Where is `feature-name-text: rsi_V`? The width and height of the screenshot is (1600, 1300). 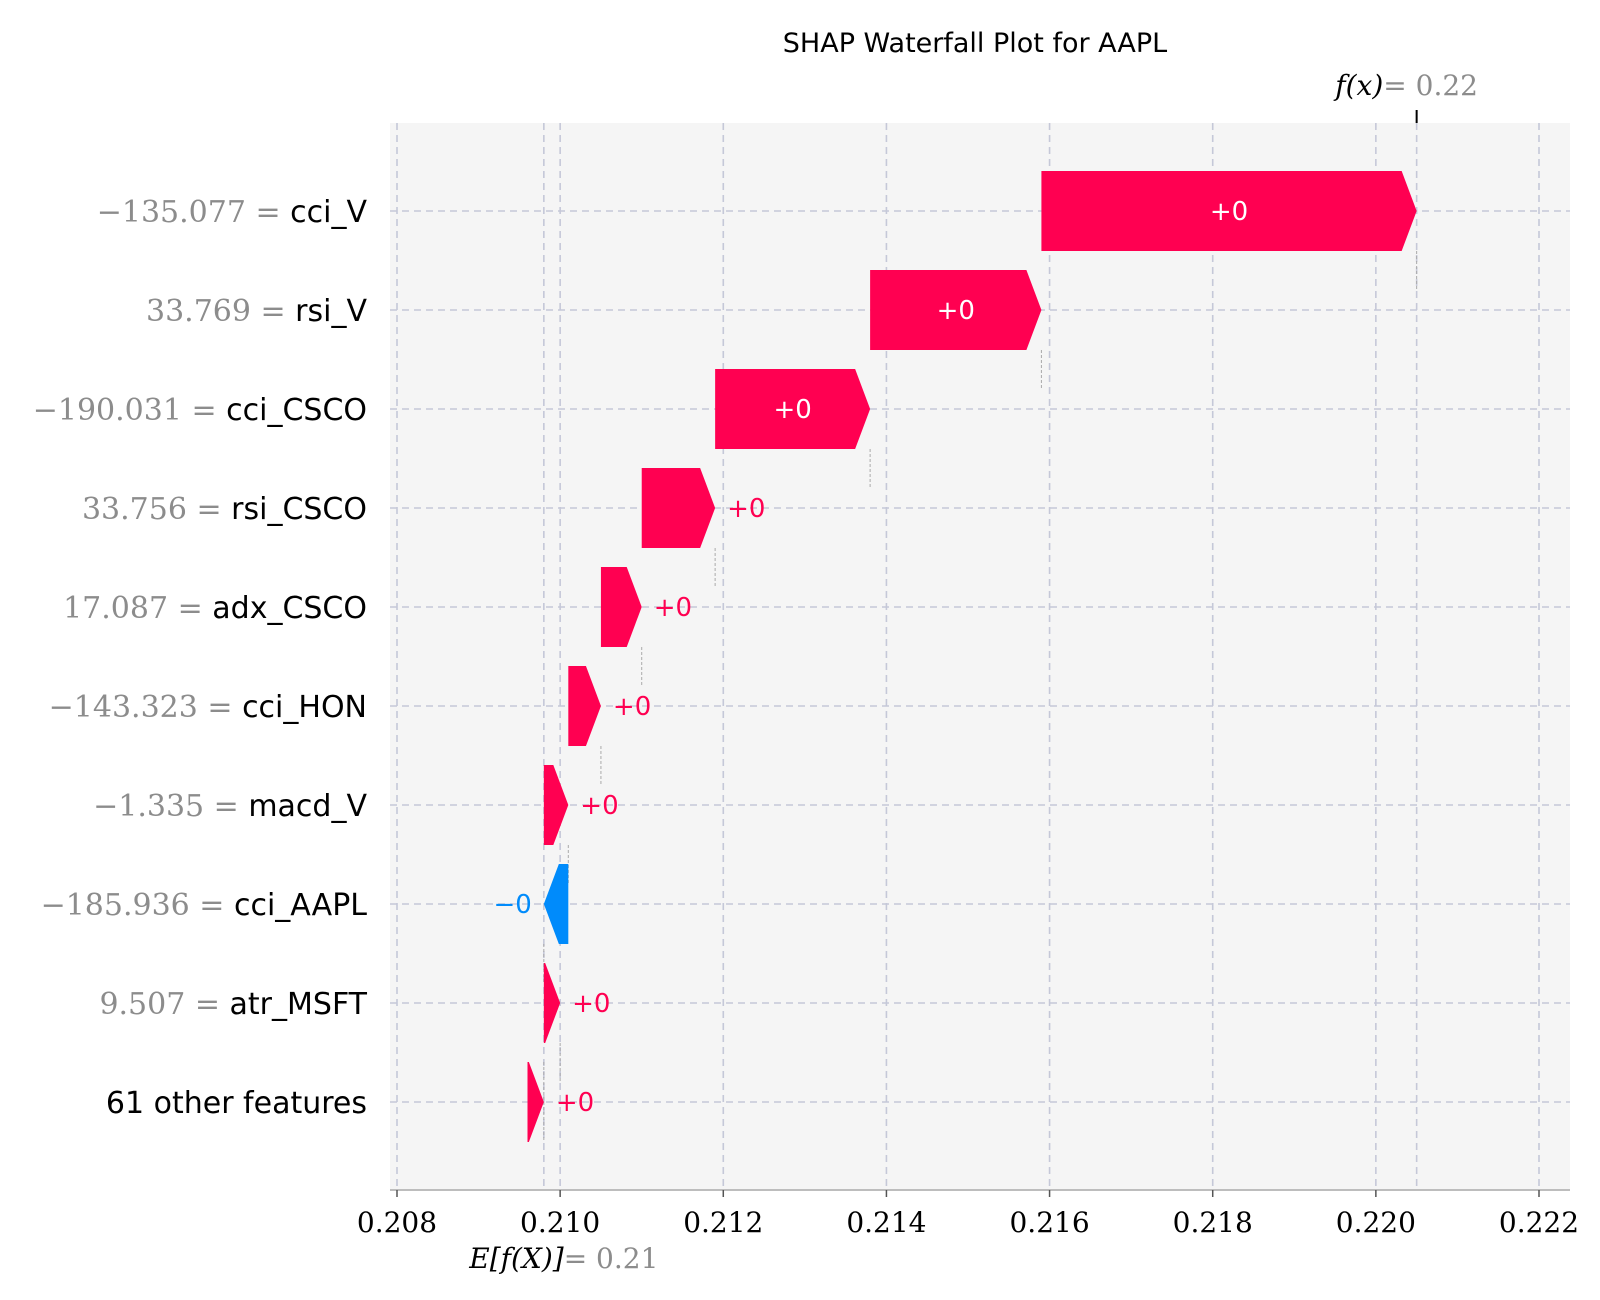
feature-name-text: rsi_V is located at coordinates (331, 311).